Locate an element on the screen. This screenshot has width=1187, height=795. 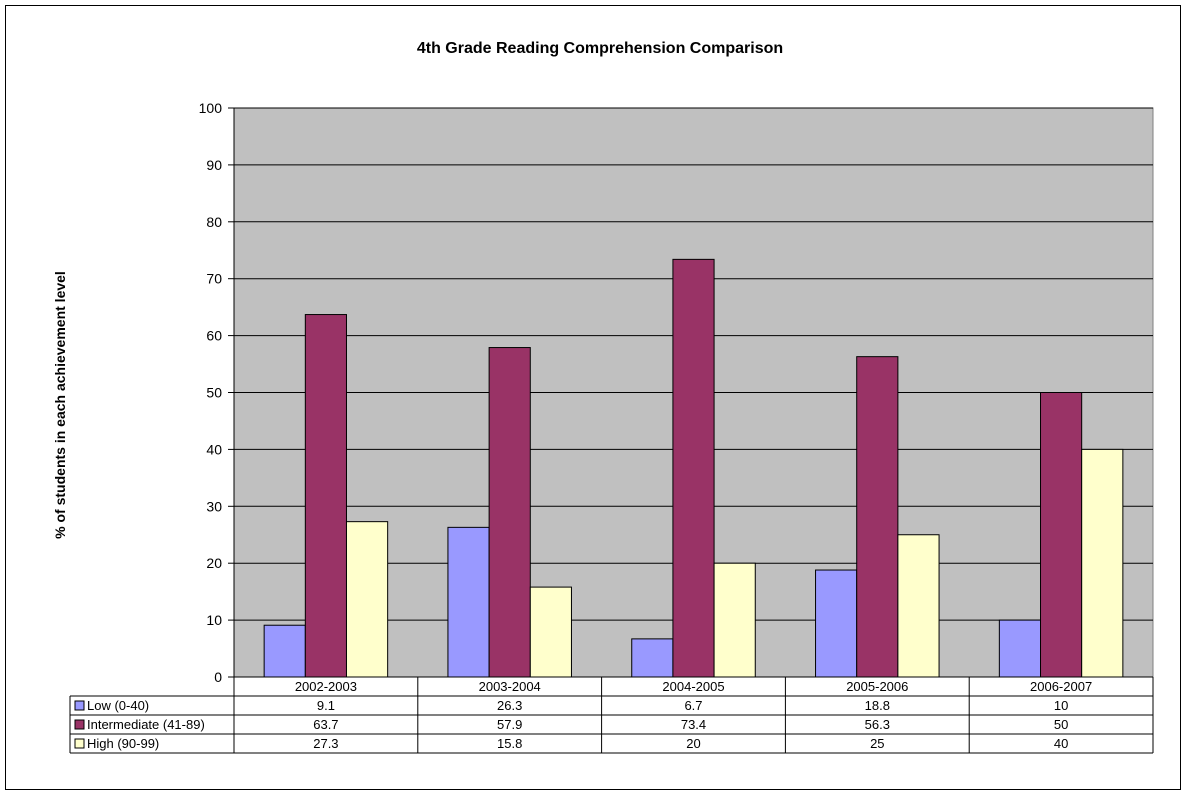
bar-intermediate-2005-2006 is located at coordinates (877, 517).